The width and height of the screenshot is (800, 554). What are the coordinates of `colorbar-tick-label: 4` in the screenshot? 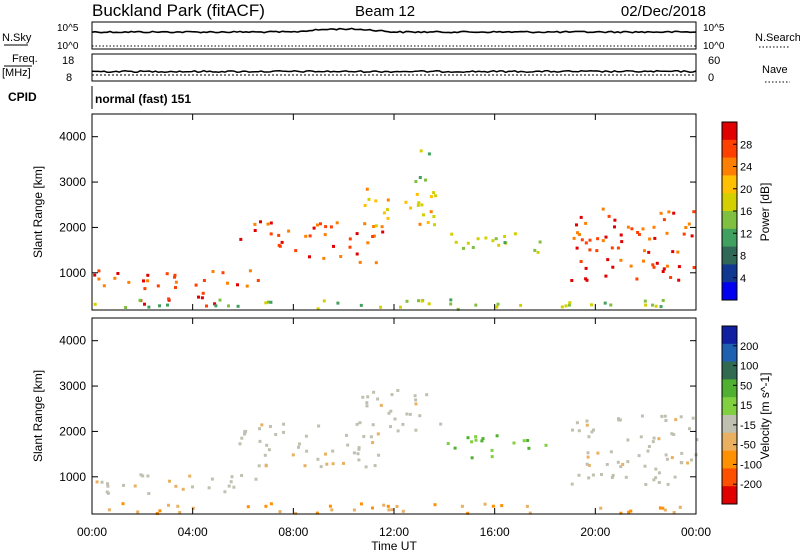 It's located at (743, 279).